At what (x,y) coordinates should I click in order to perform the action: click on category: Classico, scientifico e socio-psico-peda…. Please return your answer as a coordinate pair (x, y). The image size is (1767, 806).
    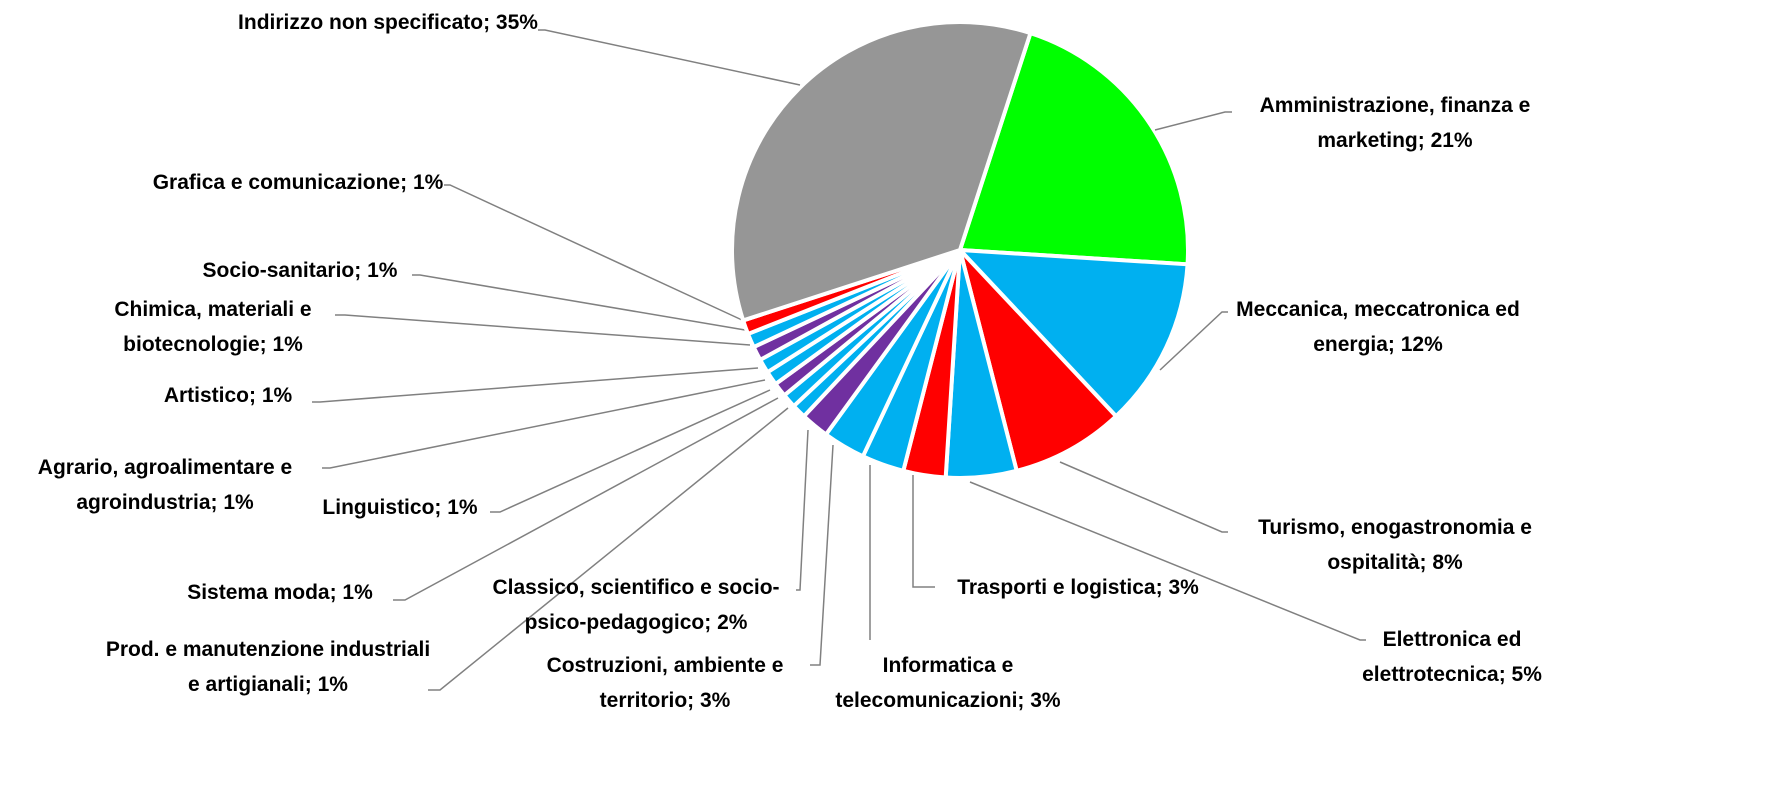
    Looking at the image, I should click on (636, 605).